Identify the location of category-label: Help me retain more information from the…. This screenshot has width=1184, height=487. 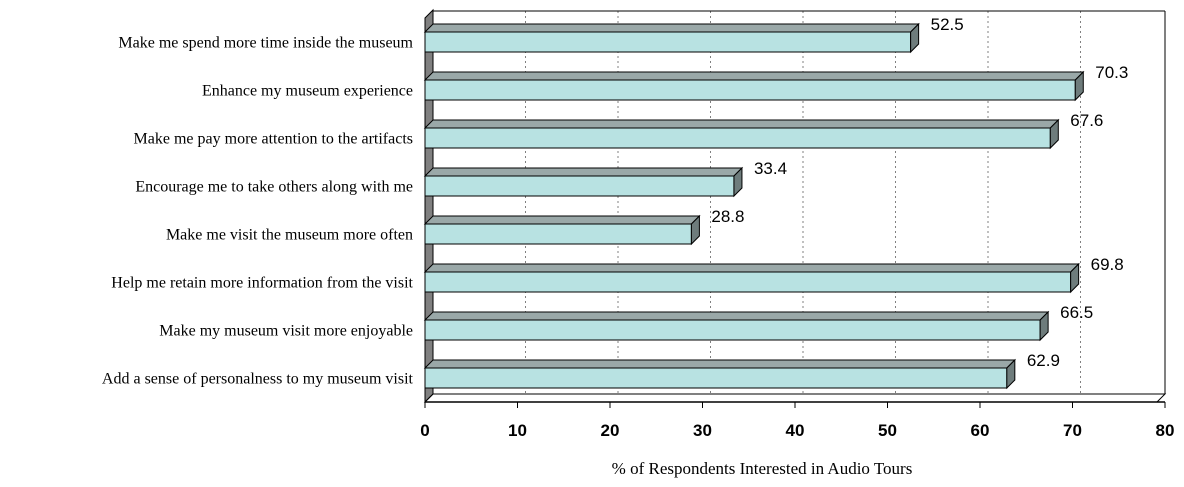
(262, 283).